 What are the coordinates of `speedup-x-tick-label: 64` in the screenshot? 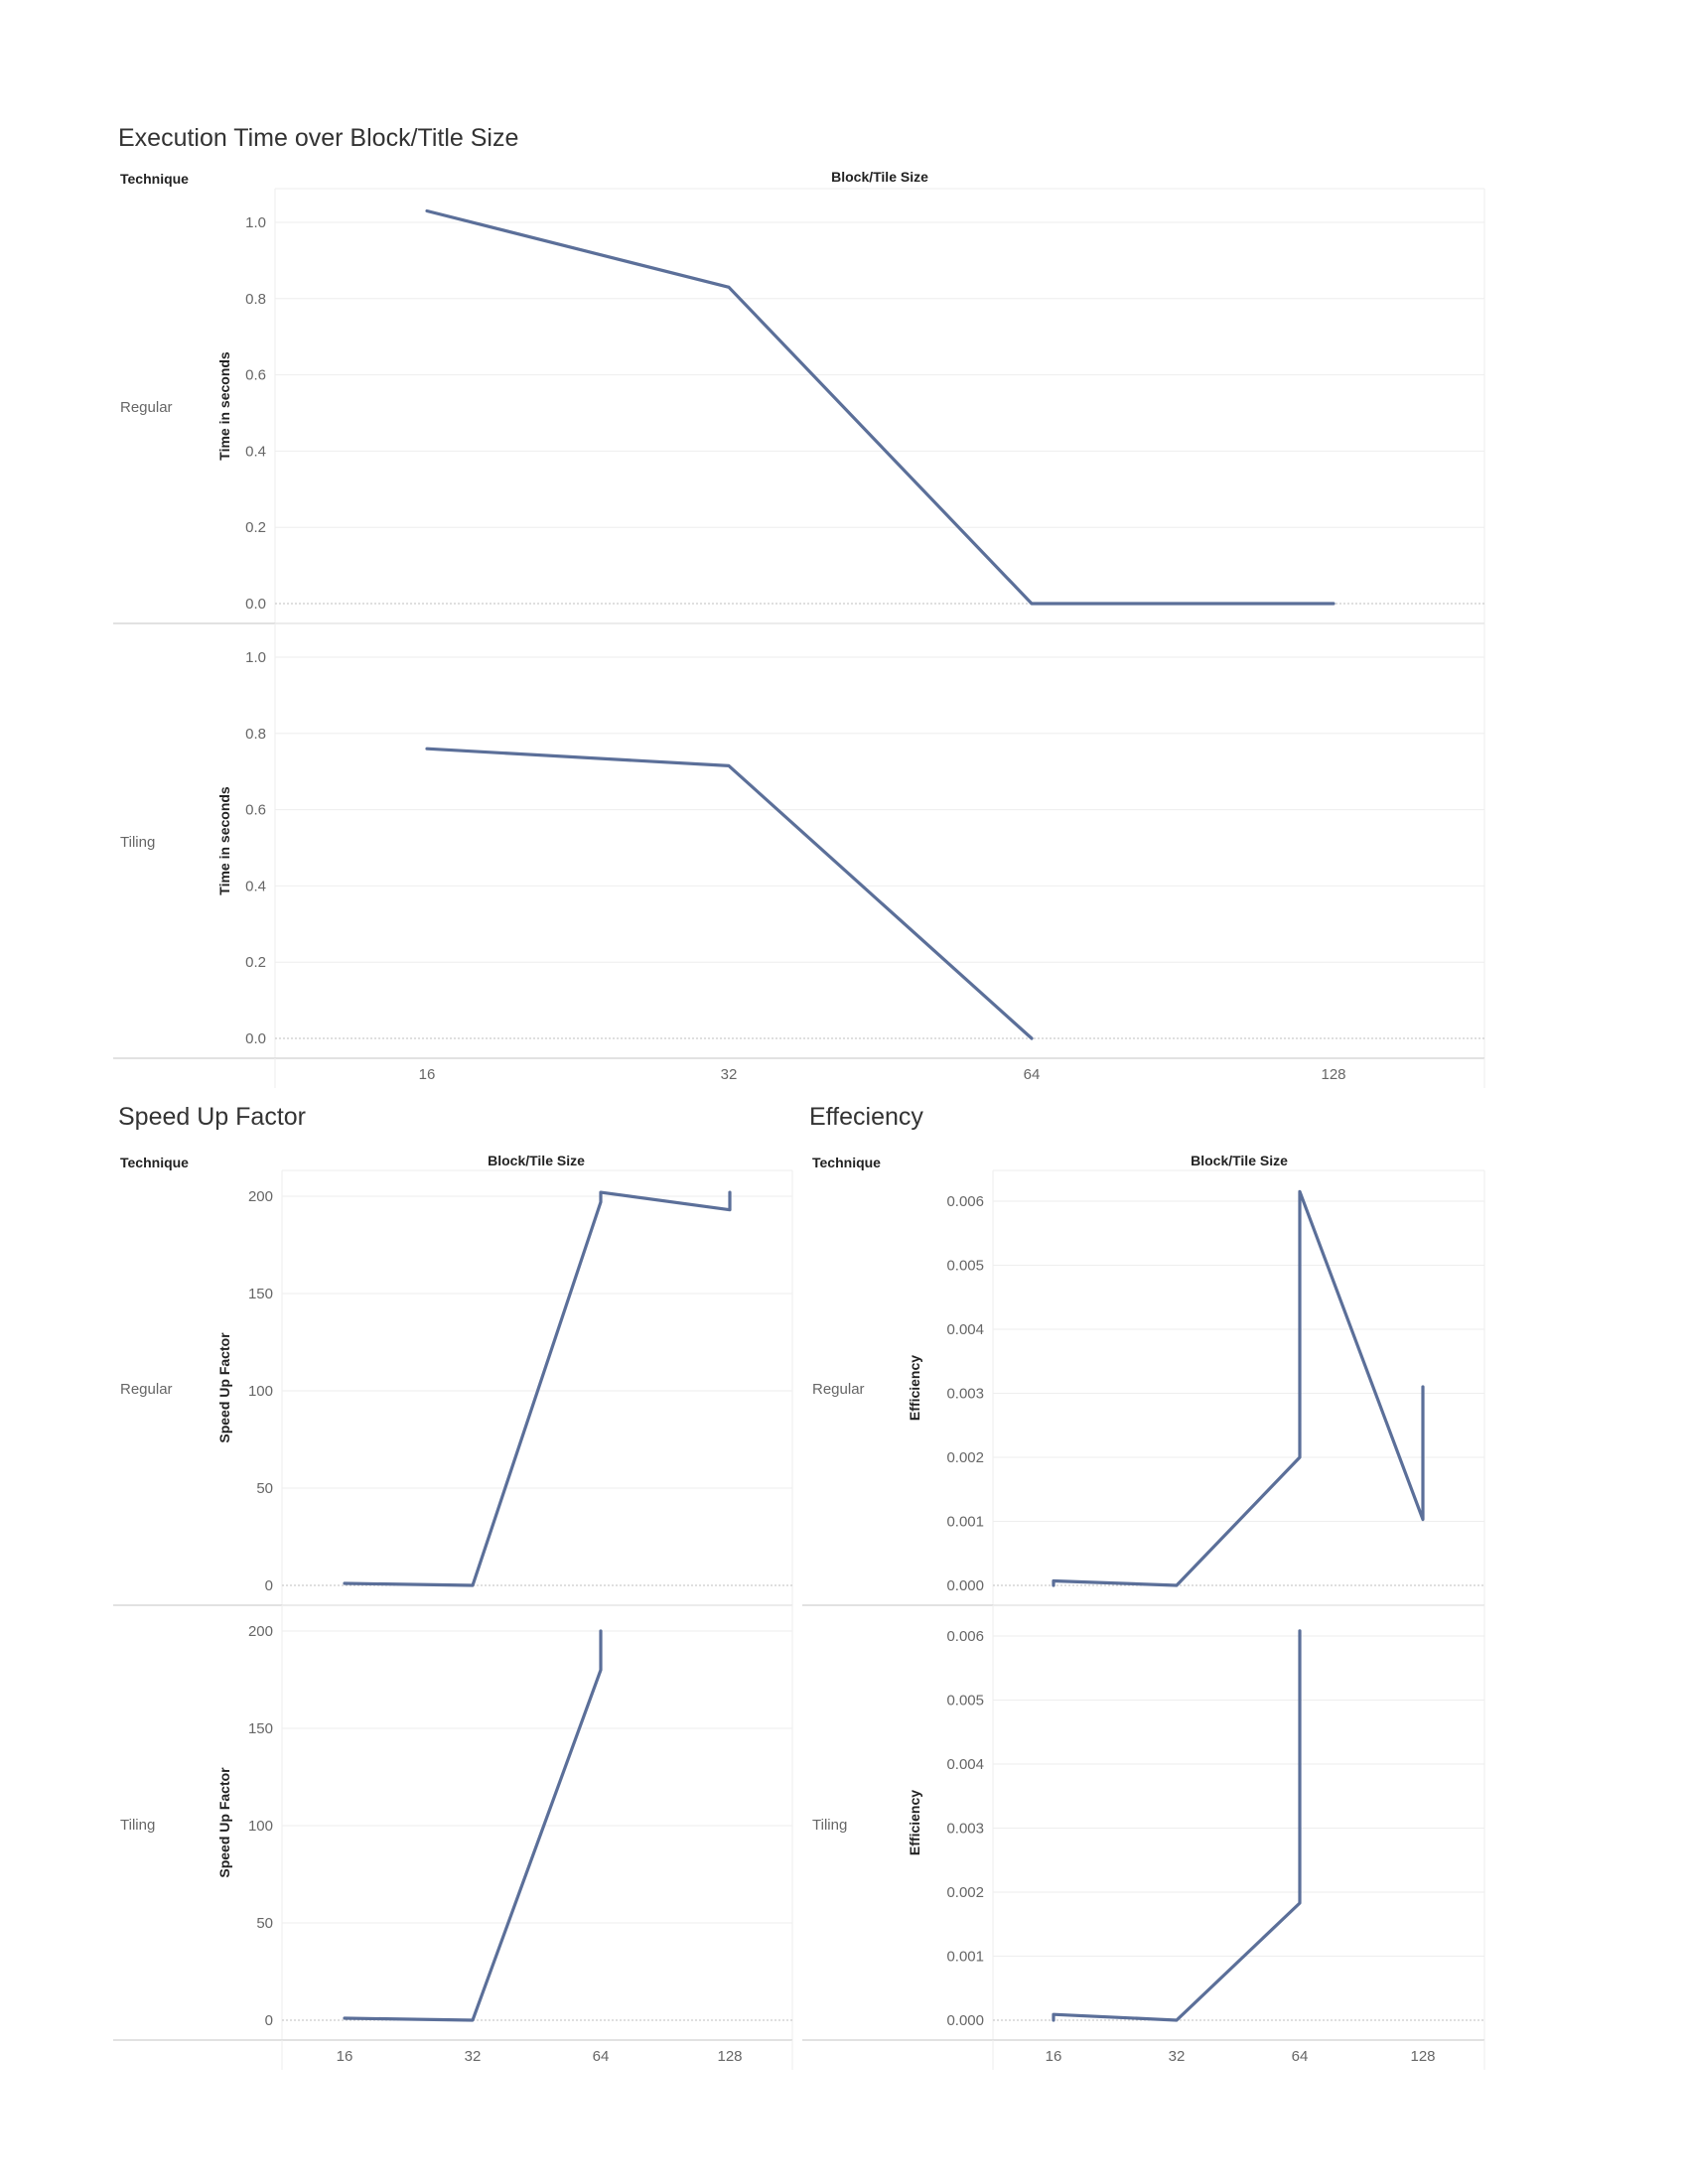 It's located at (601, 2056).